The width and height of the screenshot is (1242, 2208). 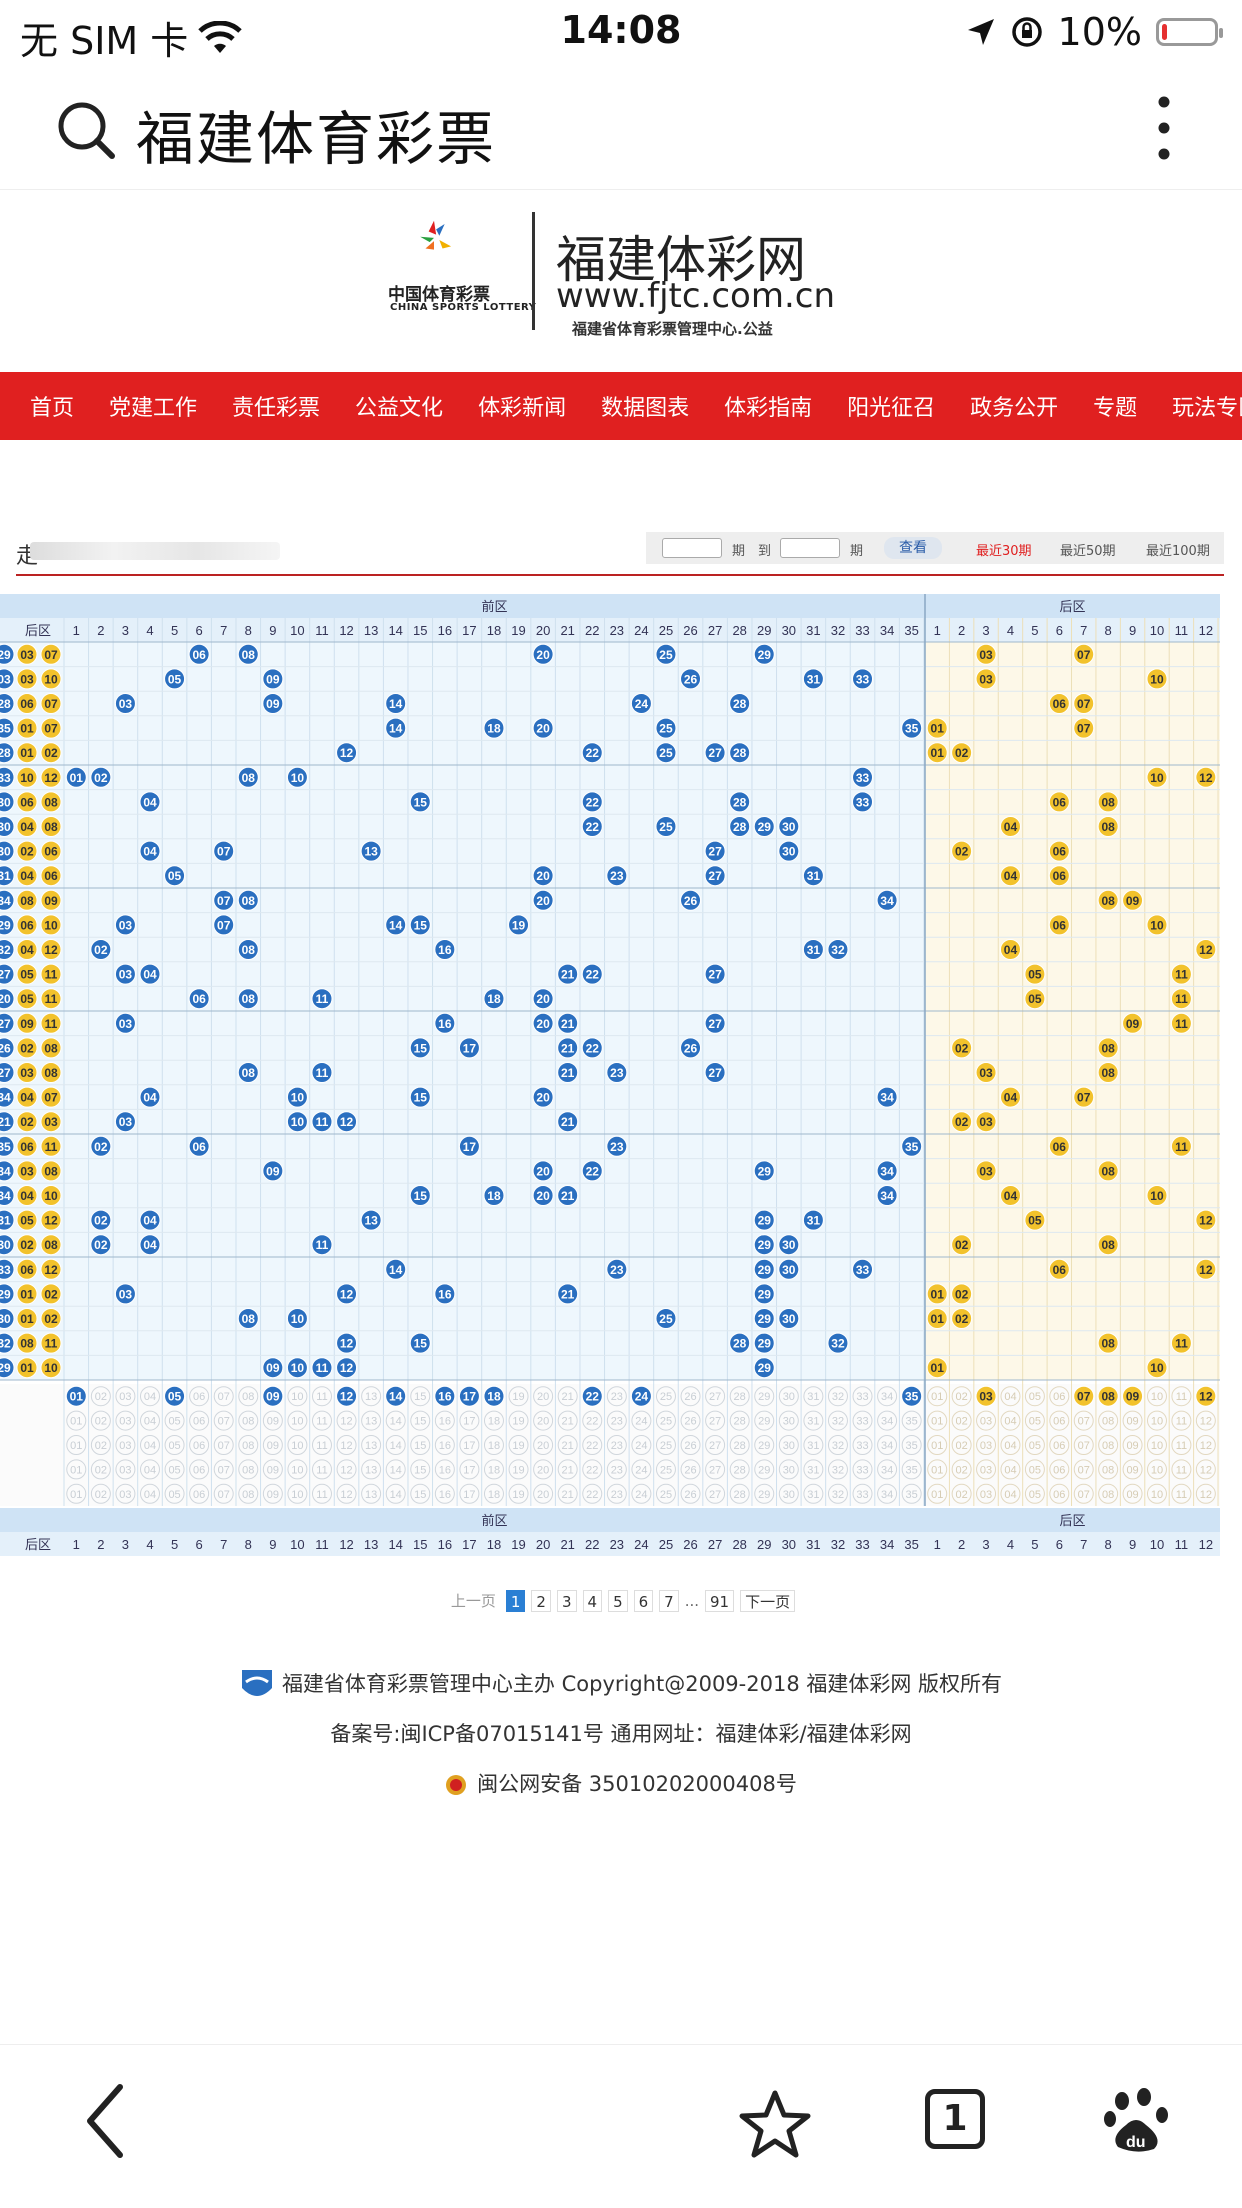 I want to click on nav-item-2: 责任彩票, so click(x=276, y=408).